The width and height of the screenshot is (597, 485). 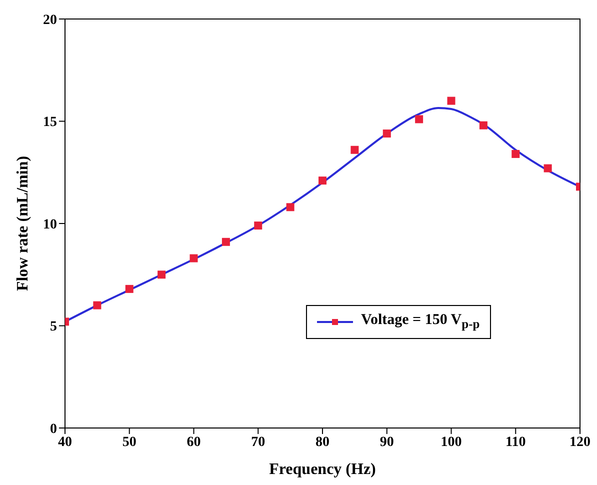 I want to click on x-tick-label: 40, so click(x=65, y=442).